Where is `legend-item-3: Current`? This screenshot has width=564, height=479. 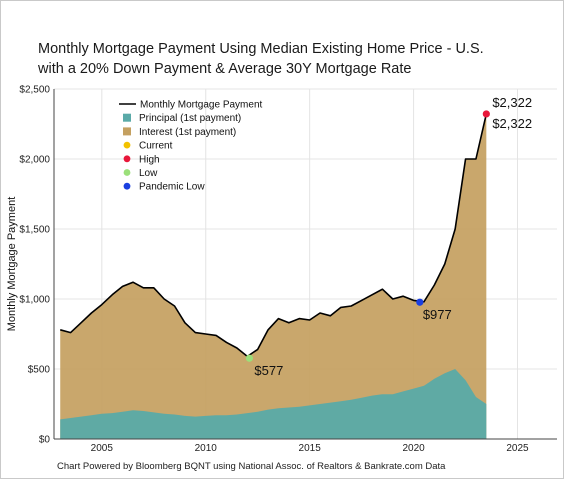
legend-item-3: Current is located at coordinates (148, 146).